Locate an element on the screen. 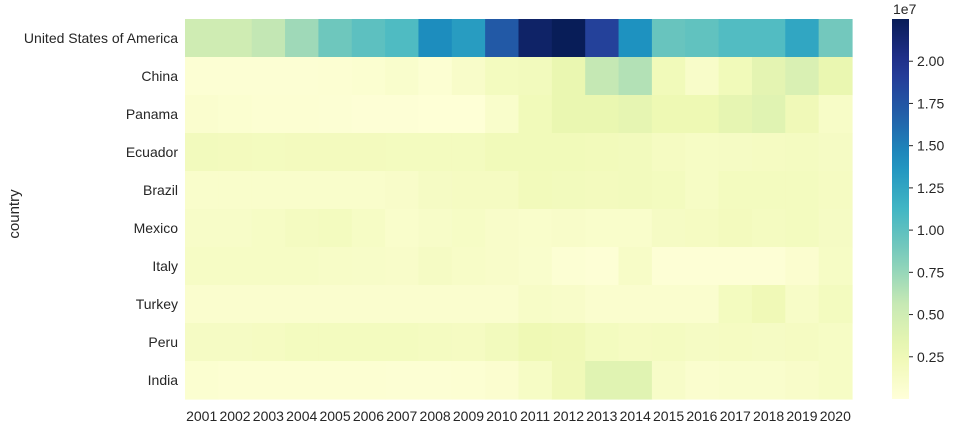 The height and width of the screenshot is (432, 960). x-tick-label: 2009 is located at coordinates (468, 416).